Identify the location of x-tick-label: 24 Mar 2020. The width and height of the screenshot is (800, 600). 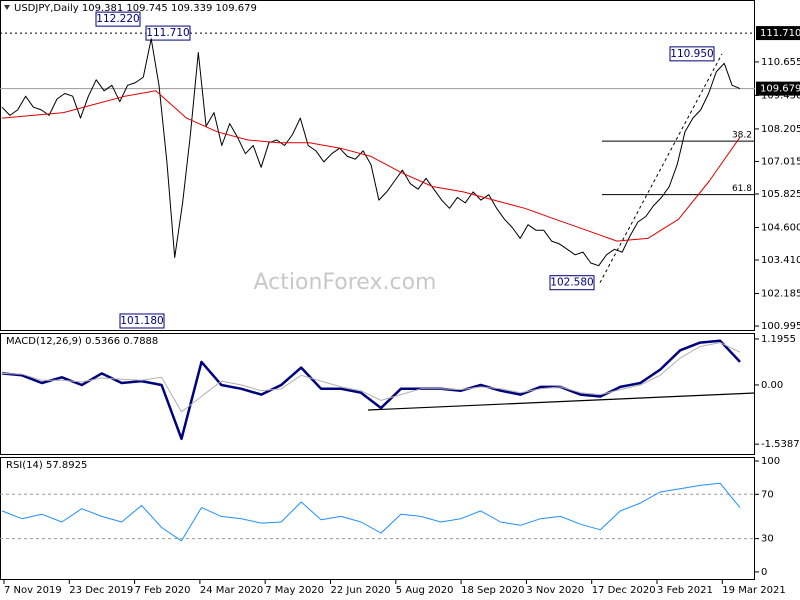
(231, 590).